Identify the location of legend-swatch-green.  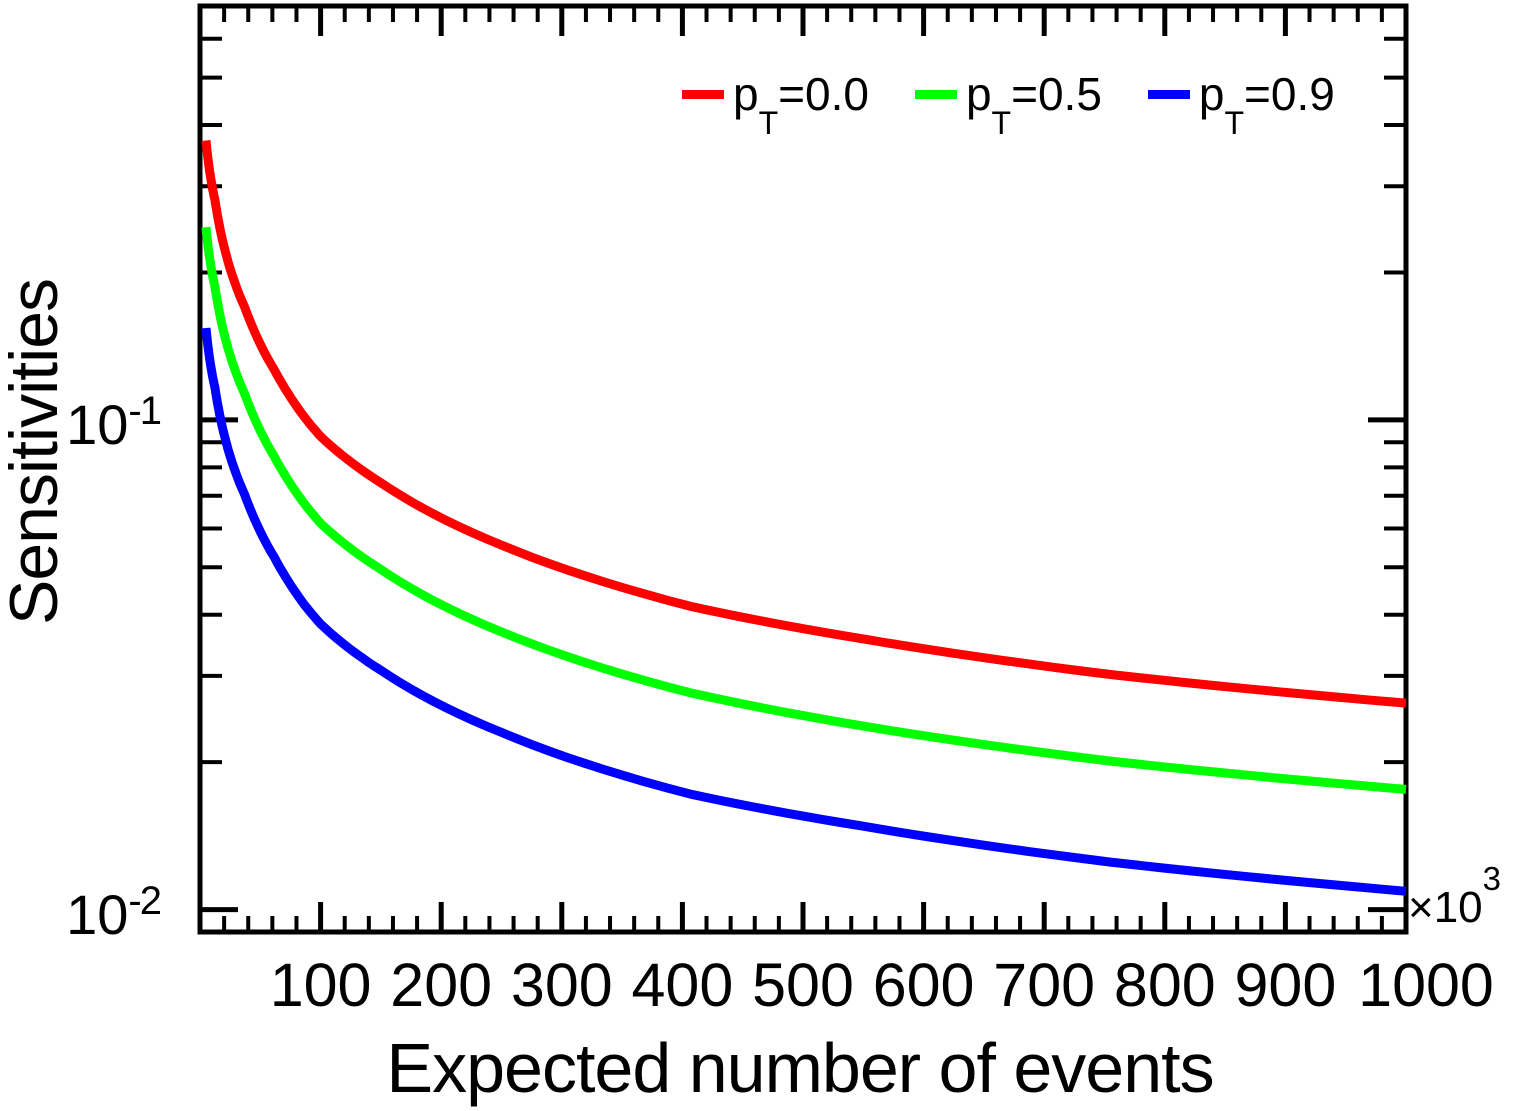
(935, 94).